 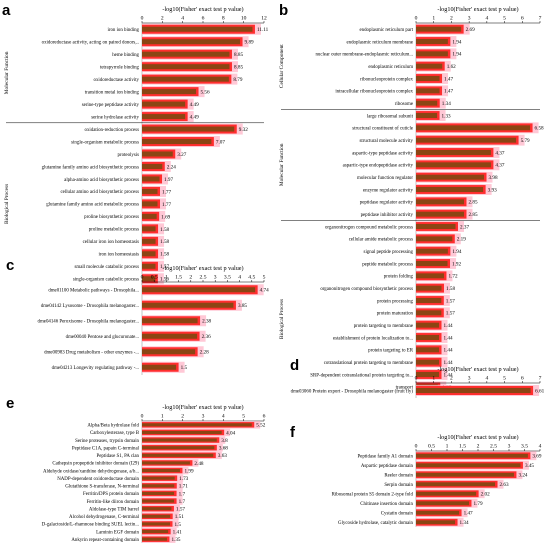 What do you see at coordinates (450, 314) in the screenshot?
I see `value-label-b: 1.57` at bounding box center [450, 314].